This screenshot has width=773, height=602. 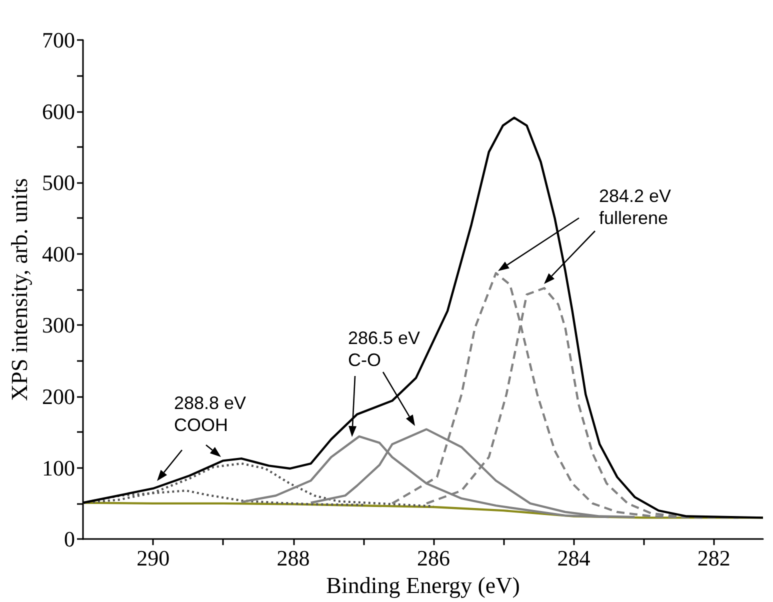 I want to click on y-tick-label: 100, so click(x=58, y=467).